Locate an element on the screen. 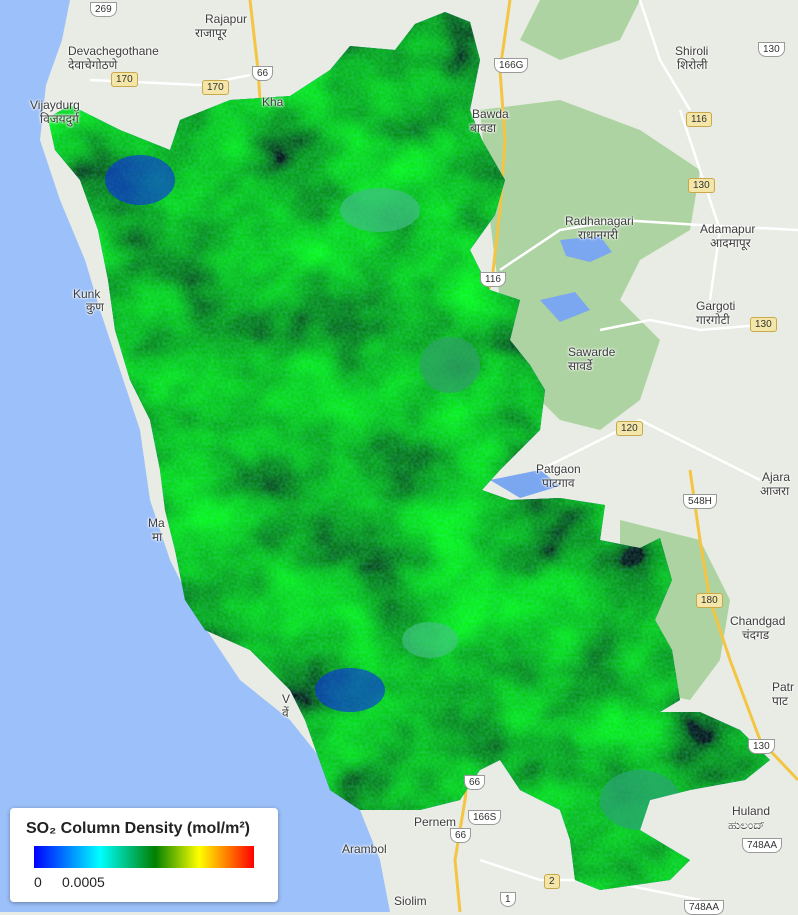  road-shield-nh-130-tr: 130 is located at coordinates (771, 49).